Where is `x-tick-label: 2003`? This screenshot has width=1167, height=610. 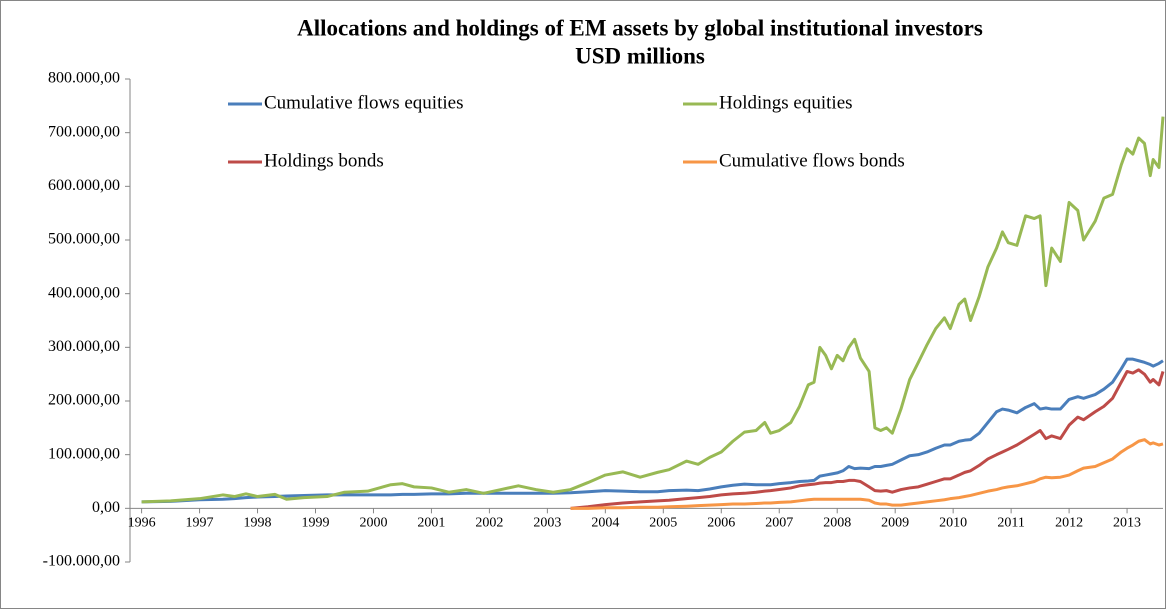 x-tick-label: 2003 is located at coordinates (547, 523).